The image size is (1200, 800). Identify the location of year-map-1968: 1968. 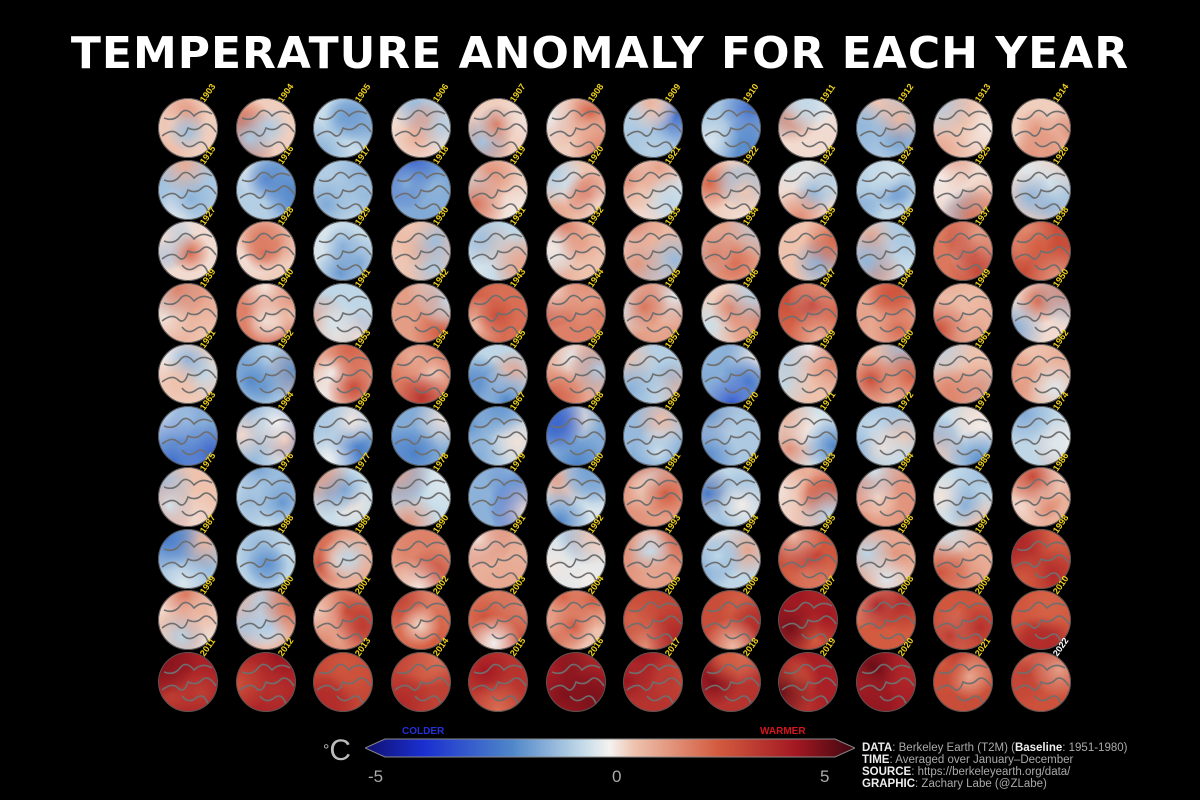
(575, 427).